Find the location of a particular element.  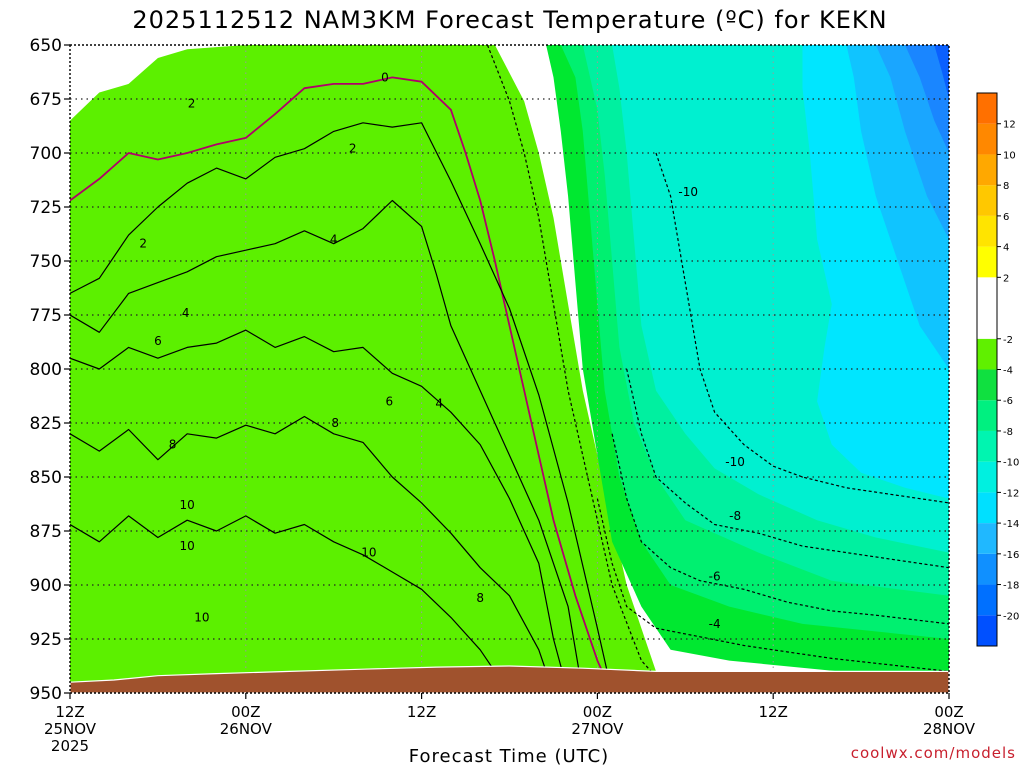

y-tick-label: 700 is located at coordinates (46, 154).